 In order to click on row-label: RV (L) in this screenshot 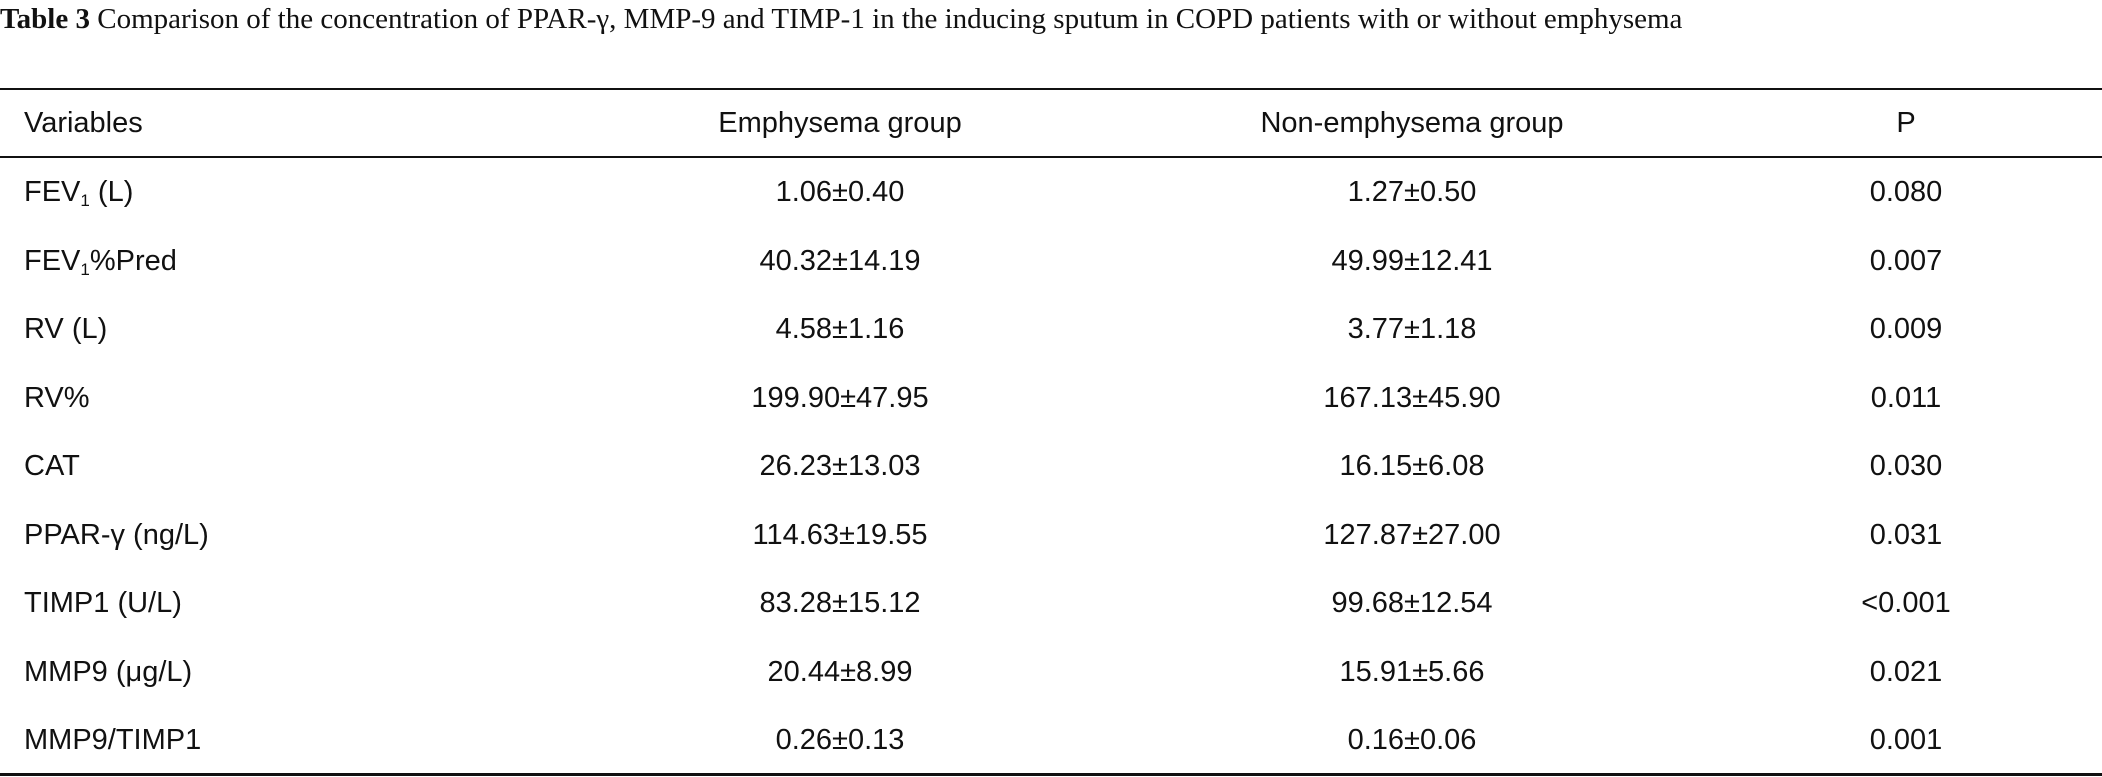, I will do `click(66, 329)`.